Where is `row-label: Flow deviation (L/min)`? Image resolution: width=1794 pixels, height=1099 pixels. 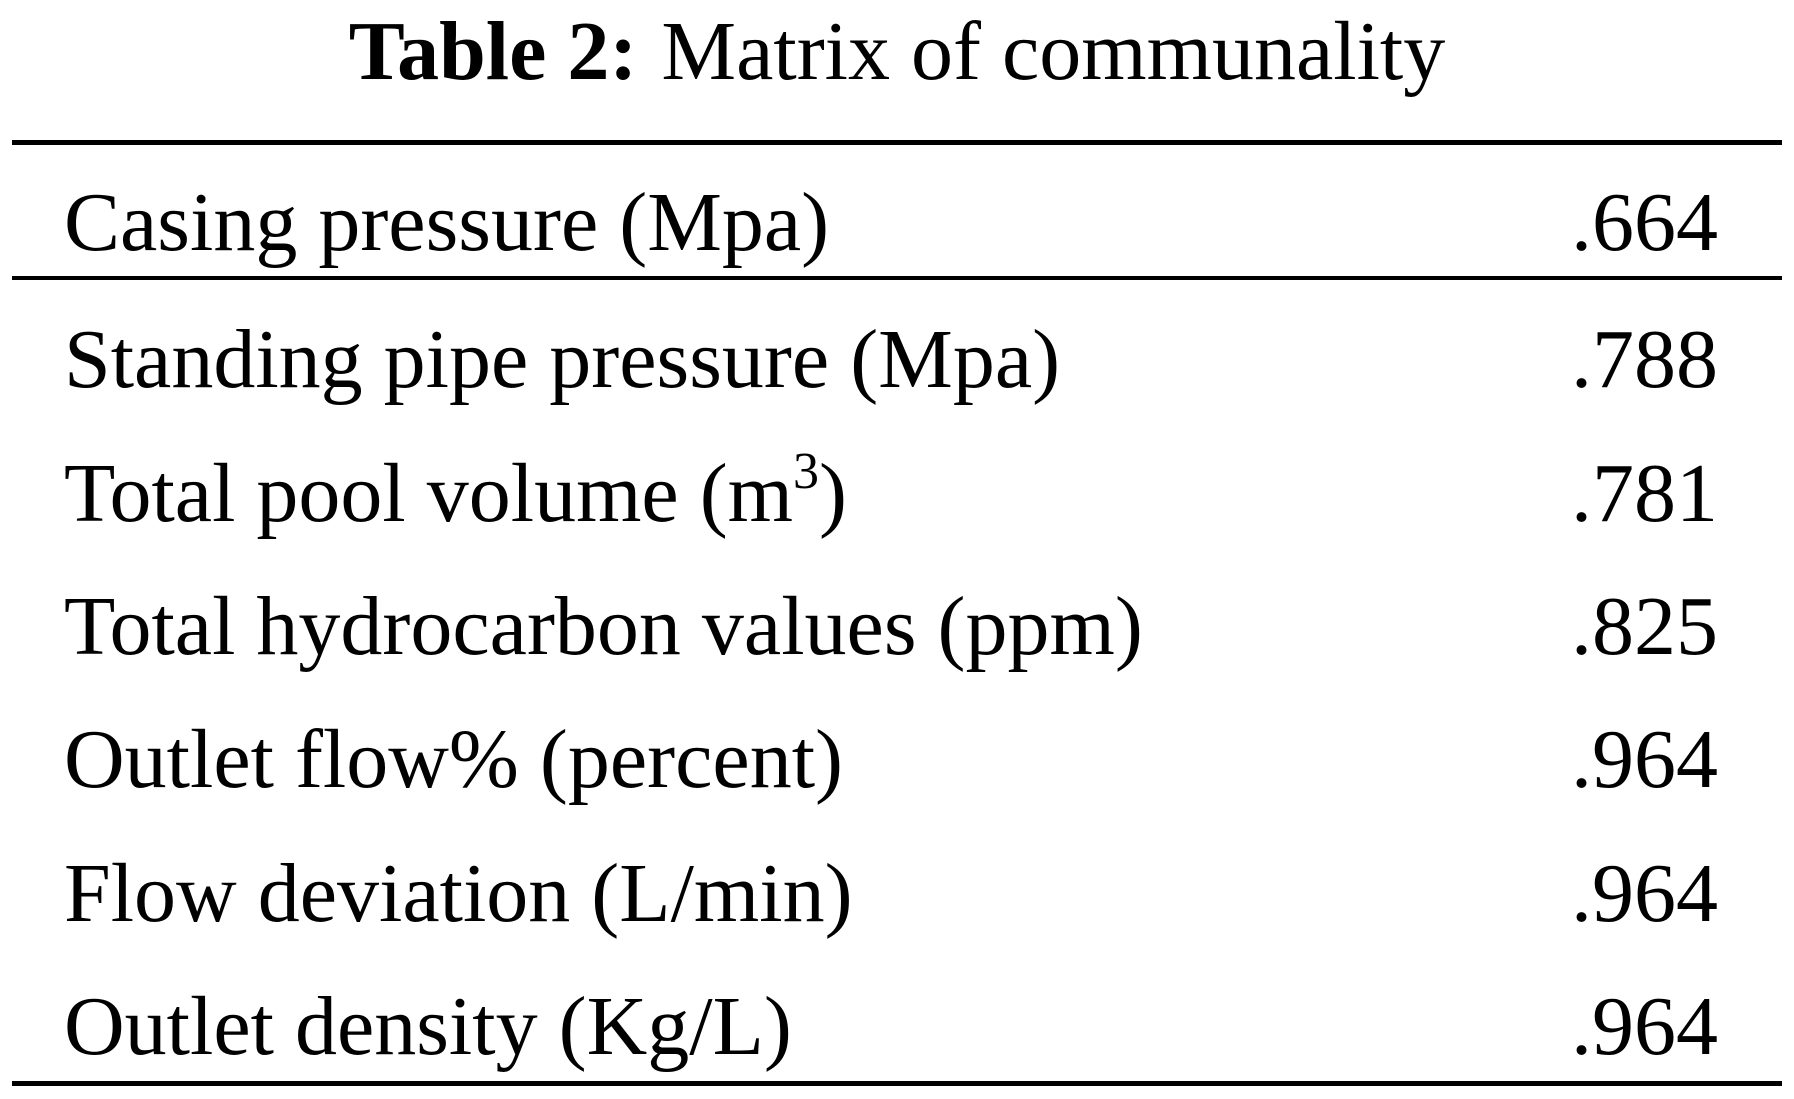
row-label: Flow deviation (L/min) is located at coordinates (458, 893).